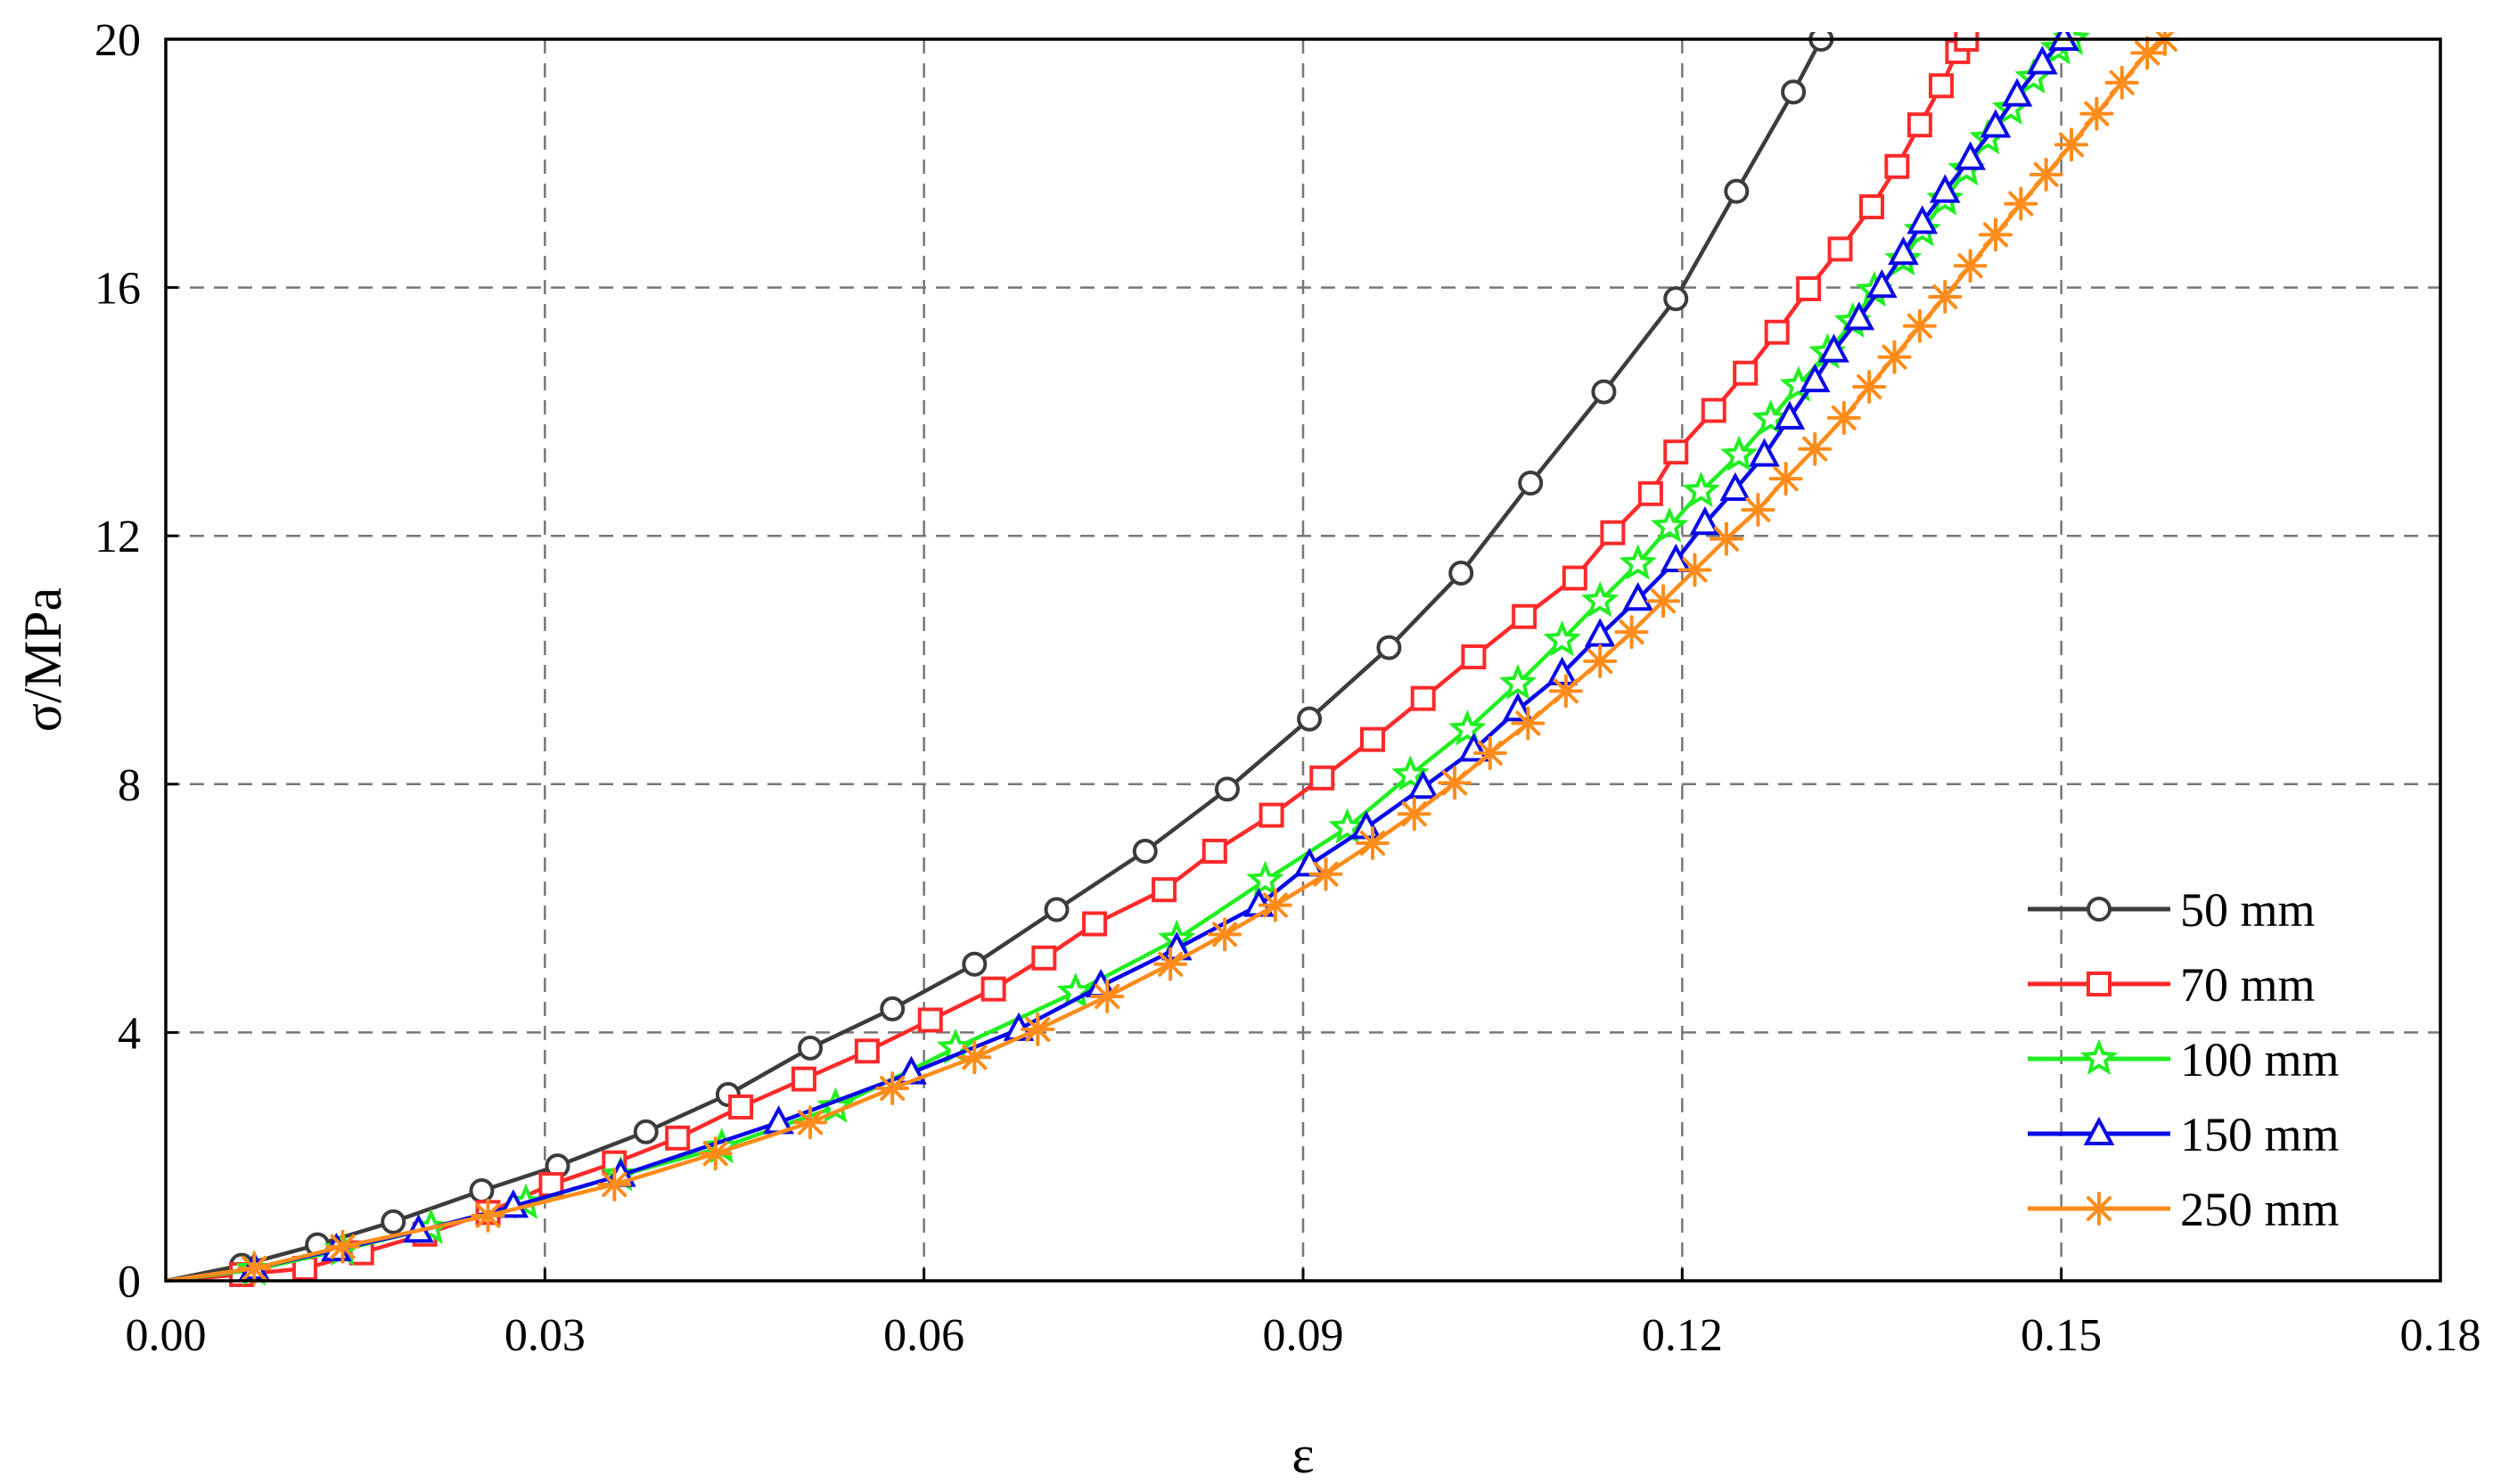 The image size is (2501, 1484). I want to click on legend-label: 50 mm, so click(2248, 910).